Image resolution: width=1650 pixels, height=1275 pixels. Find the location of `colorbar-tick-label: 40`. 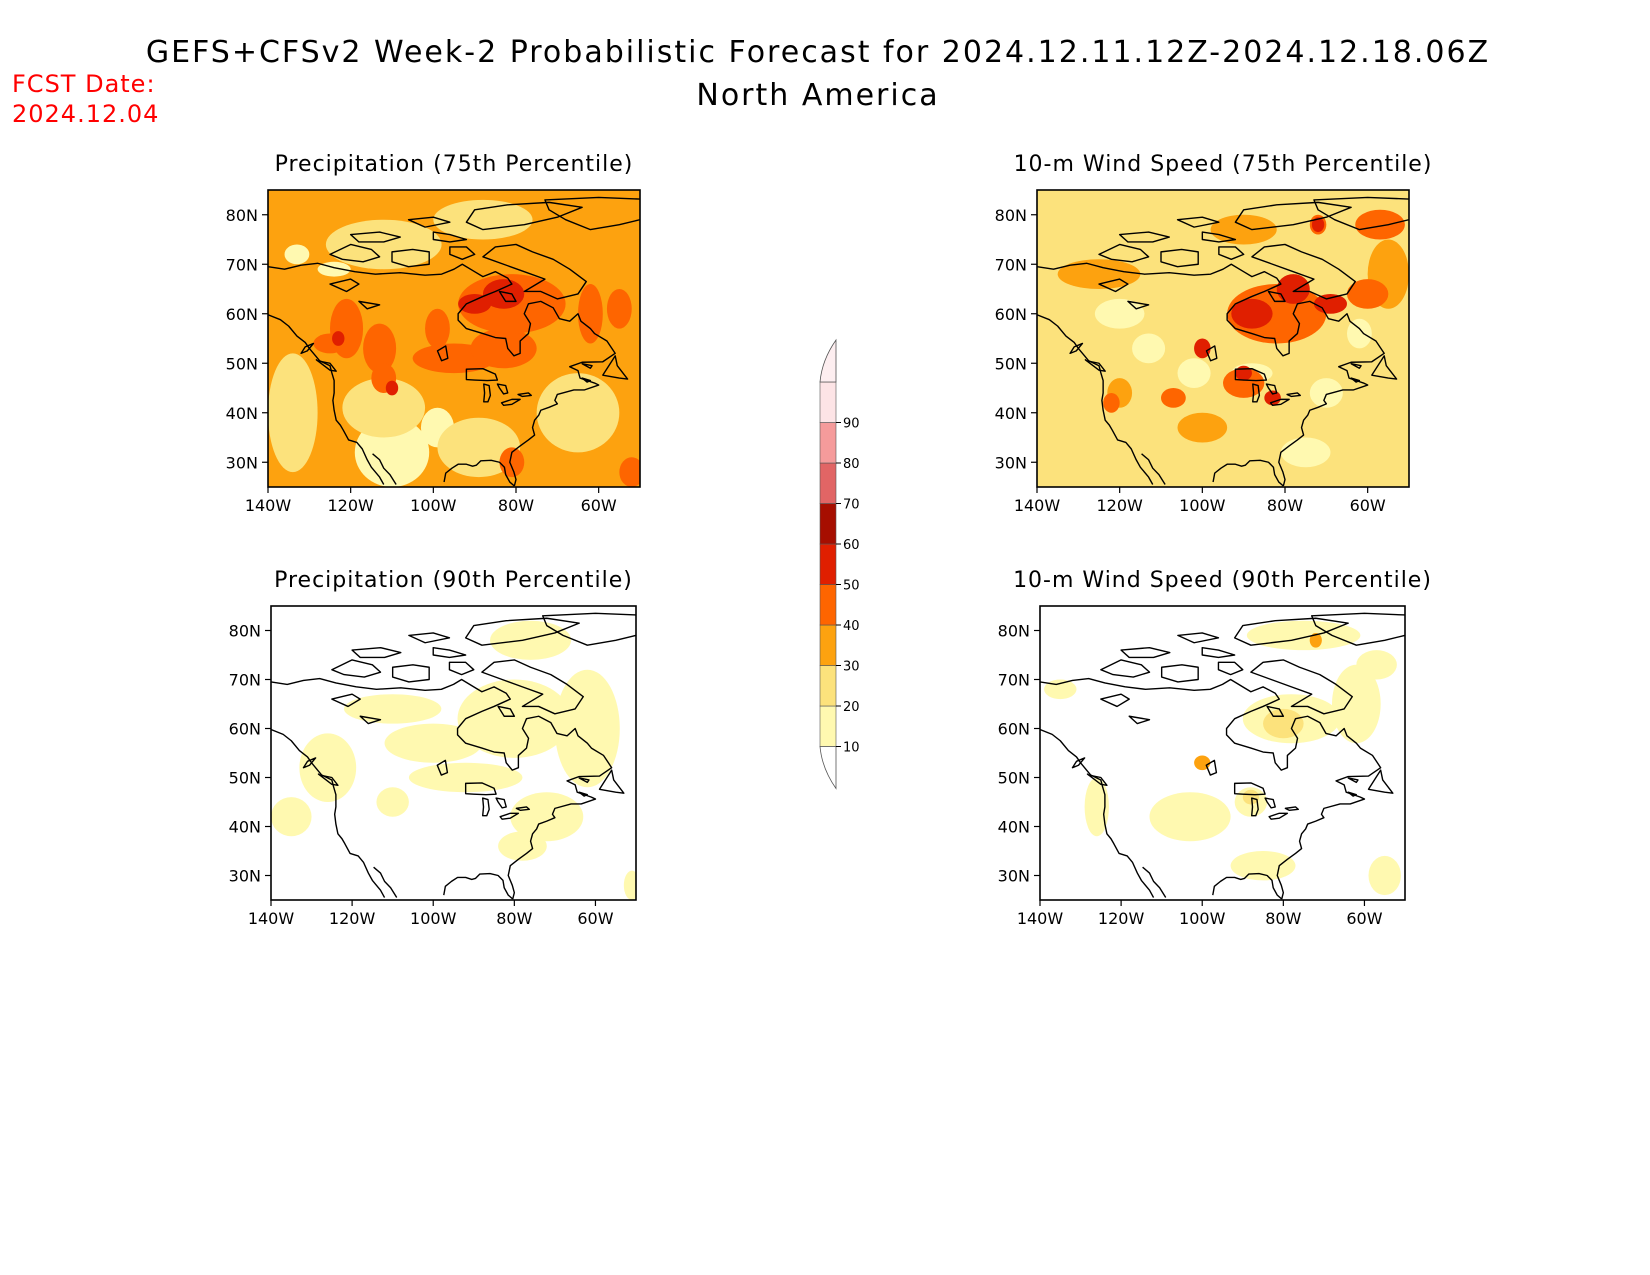

colorbar-tick-label: 40 is located at coordinates (851, 626).